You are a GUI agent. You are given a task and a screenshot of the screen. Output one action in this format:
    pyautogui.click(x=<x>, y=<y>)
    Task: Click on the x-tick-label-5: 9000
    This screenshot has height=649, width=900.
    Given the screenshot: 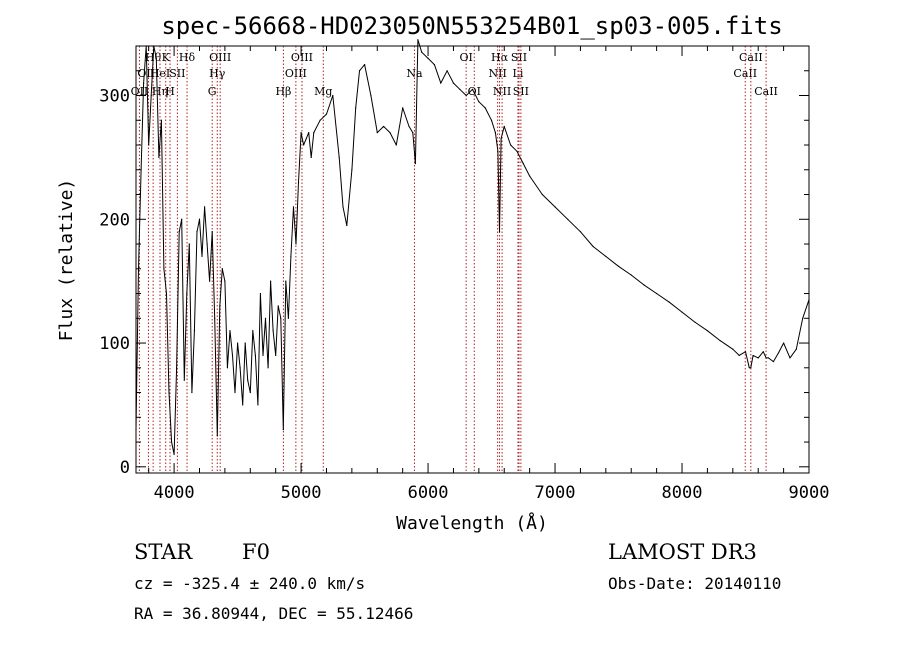 What is the action you would take?
    pyautogui.click(x=809, y=493)
    